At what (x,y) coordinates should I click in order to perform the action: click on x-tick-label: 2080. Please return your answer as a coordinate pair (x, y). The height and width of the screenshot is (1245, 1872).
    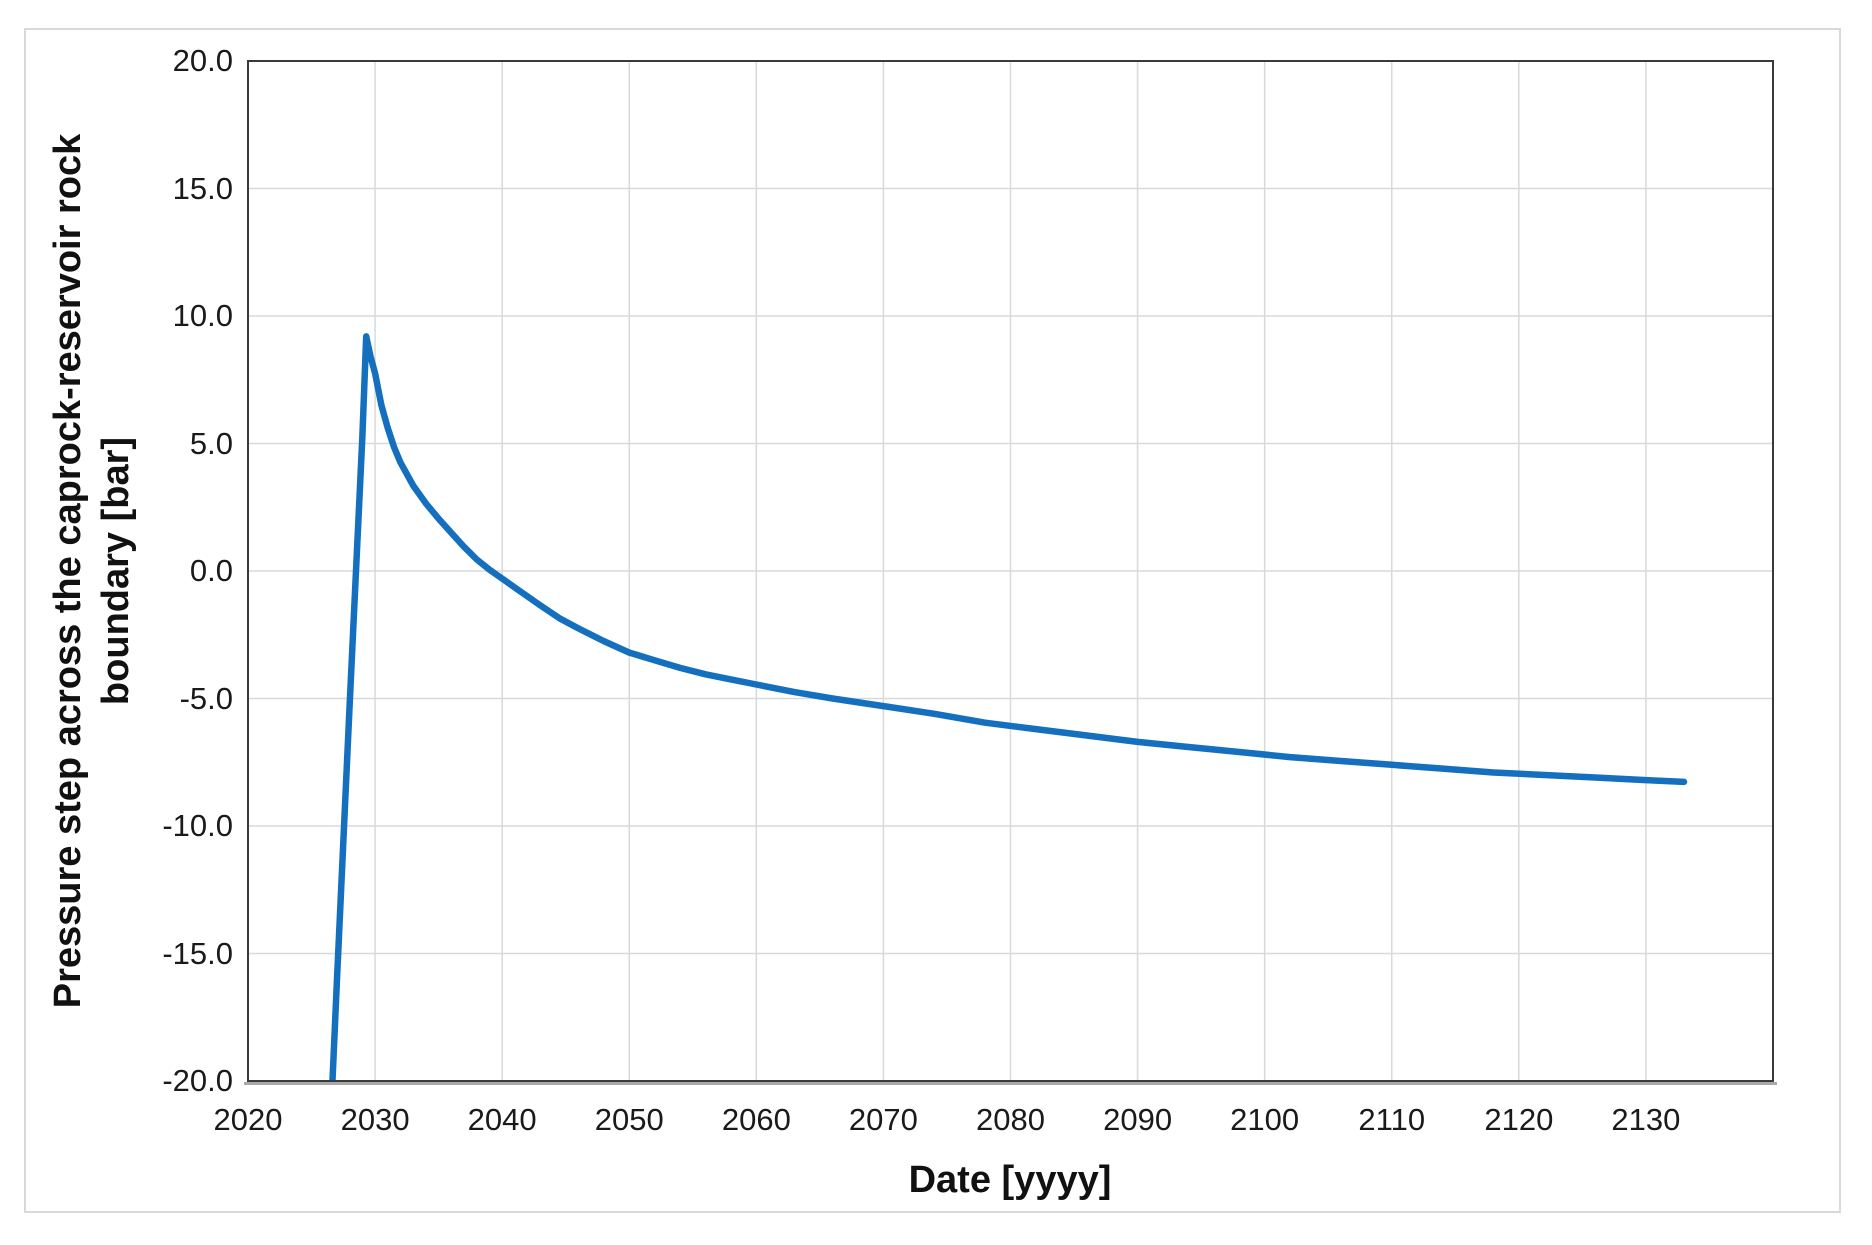
    Looking at the image, I should click on (1010, 1119).